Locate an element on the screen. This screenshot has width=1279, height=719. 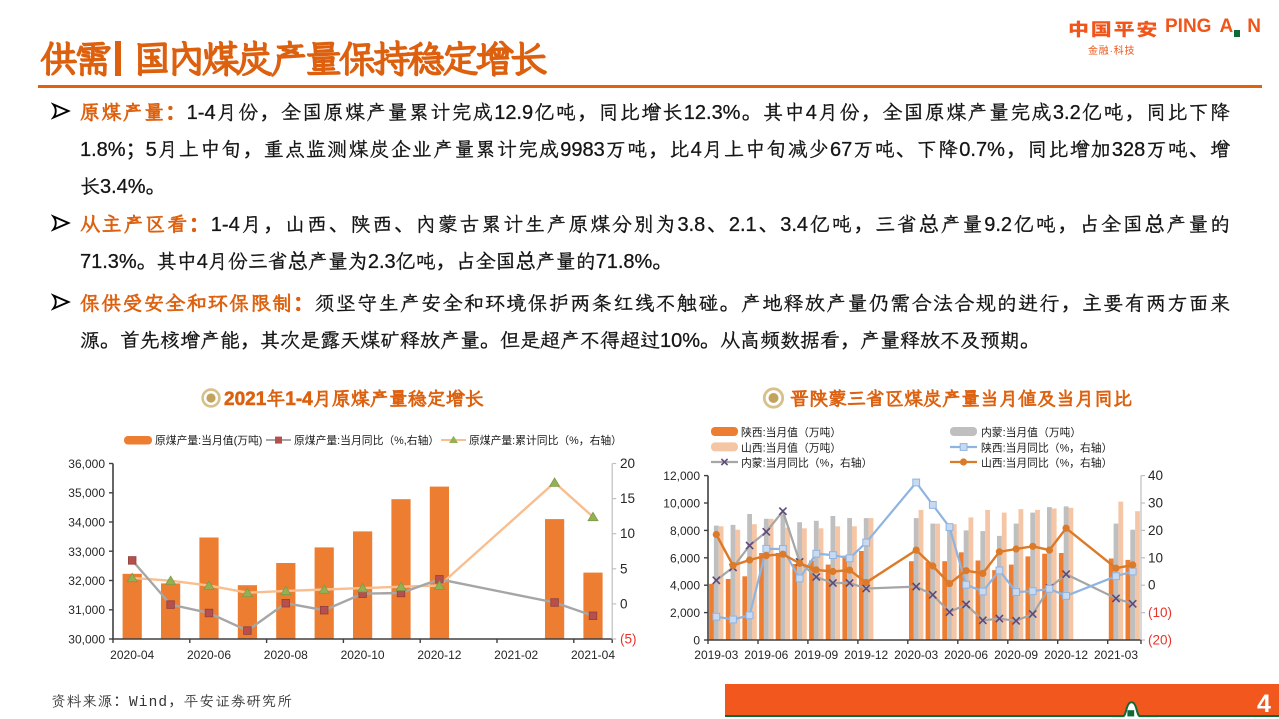
svg-text: 15 is located at coordinates (627, 498).